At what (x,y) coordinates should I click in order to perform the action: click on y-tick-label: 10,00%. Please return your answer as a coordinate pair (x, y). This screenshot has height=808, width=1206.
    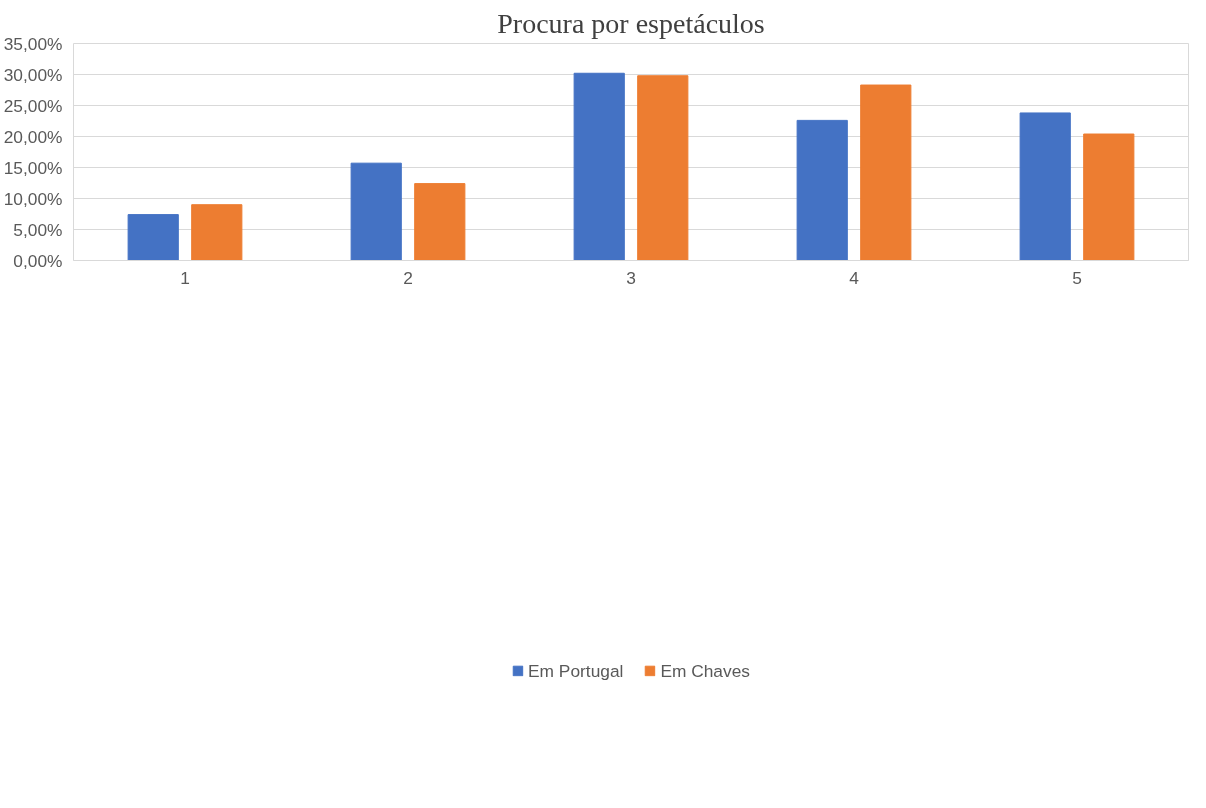
    Looking at the image, I should click on (33, 198).